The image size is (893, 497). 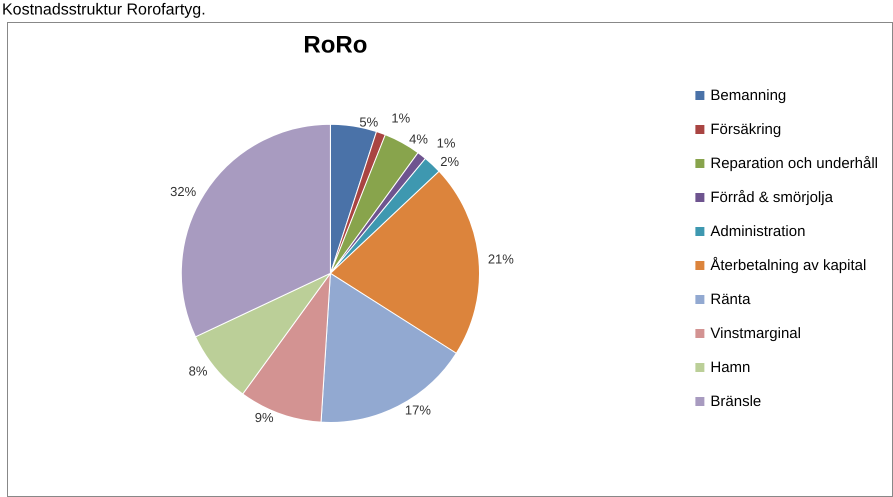 I want to click on data-label: 32%, so click(x=183, y=191).